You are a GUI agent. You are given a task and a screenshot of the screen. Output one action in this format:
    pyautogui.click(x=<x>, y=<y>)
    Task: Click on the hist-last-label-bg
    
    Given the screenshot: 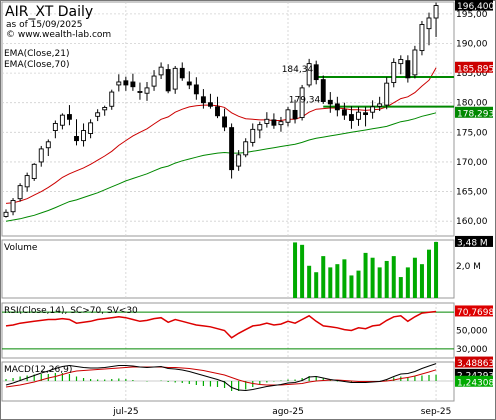 What is the action you would take?
    pyautogui.click(x=474, y=381)
    